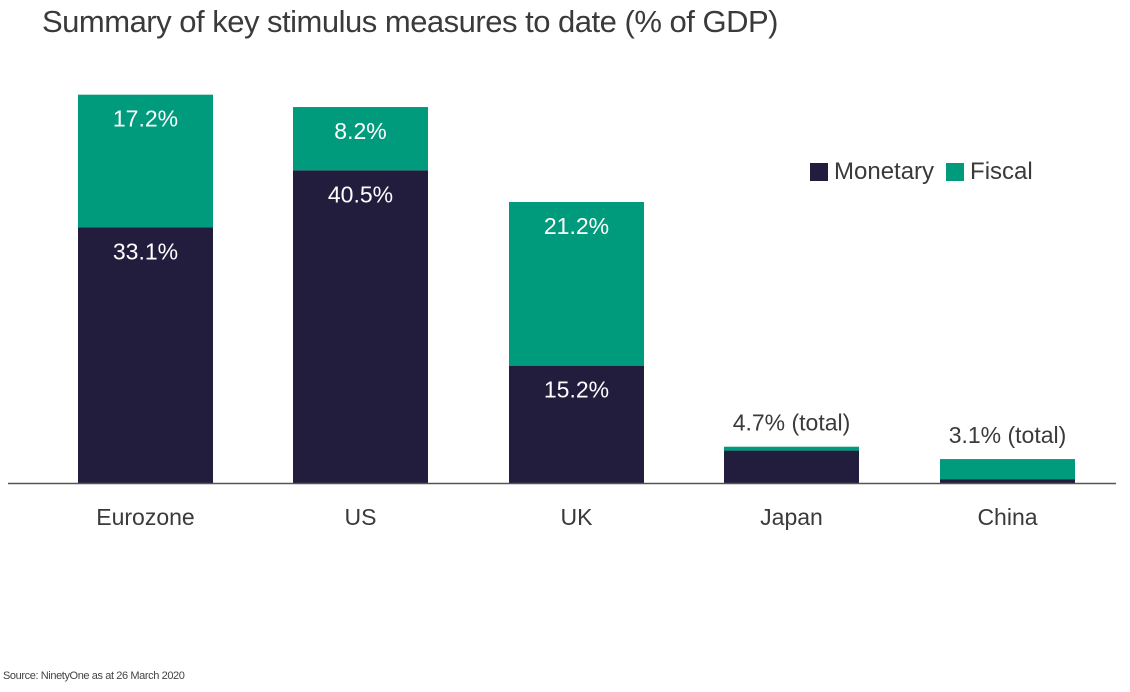 Image resolution: width=1130 pixels, height=692 pixels. I want to click on bar-china-monetary, so click(1007, 481).